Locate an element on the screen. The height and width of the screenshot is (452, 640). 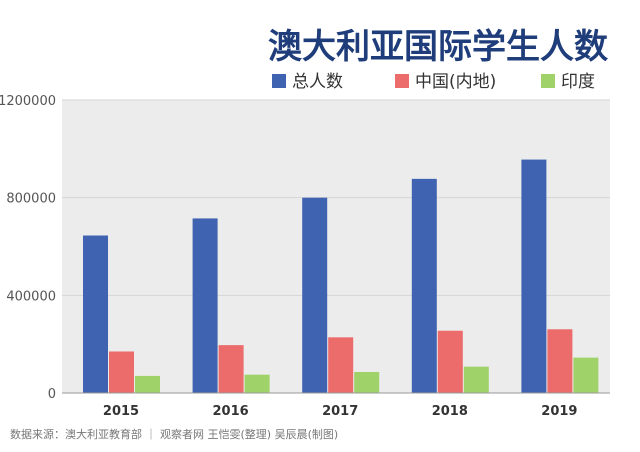
legend-label-1: 中国(内地) is located at coordinates (455, 82).